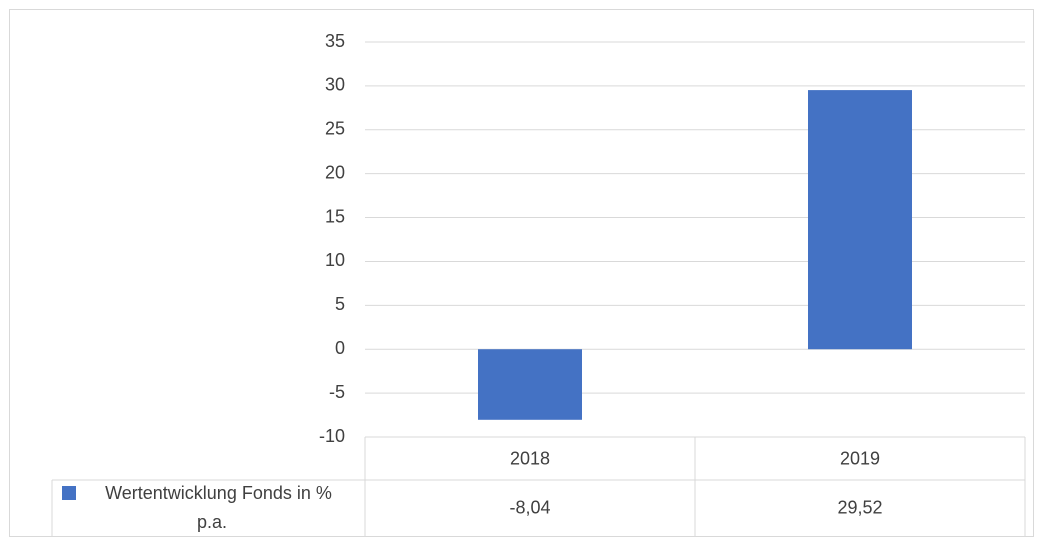  I want to click on y-tick-label: 20, so click(335, 172).